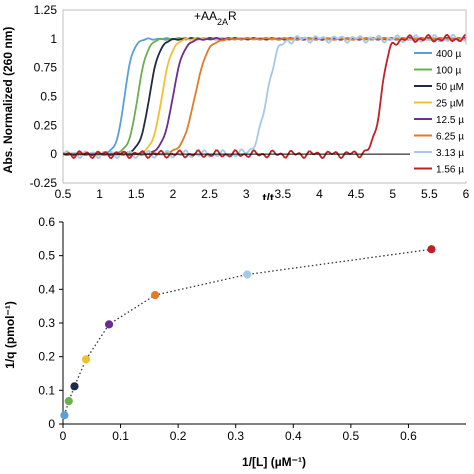  I want to click on legend-entry: 50 µM, so click(450, 87).